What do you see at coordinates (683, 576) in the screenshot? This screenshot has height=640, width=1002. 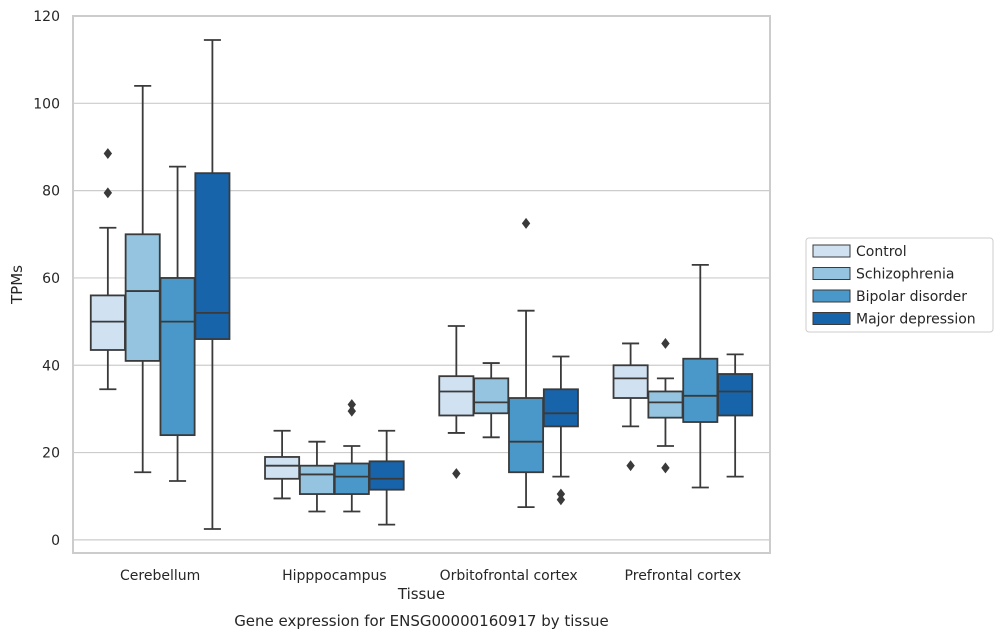 I see `x-tick-label: Prefrontal cortex` at bounding box center [683, 576].